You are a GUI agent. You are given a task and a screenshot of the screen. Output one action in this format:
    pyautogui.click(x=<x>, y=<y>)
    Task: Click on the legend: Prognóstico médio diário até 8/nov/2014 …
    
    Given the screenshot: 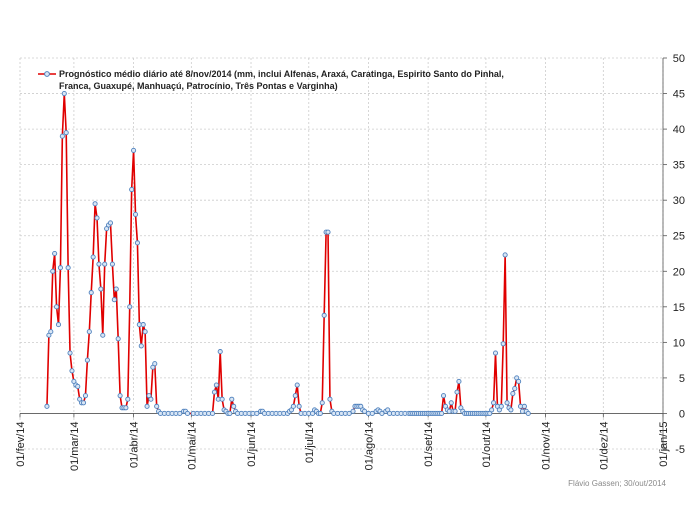 What is the action you would take?
    pyautogui.click(x=271, y=80)
    